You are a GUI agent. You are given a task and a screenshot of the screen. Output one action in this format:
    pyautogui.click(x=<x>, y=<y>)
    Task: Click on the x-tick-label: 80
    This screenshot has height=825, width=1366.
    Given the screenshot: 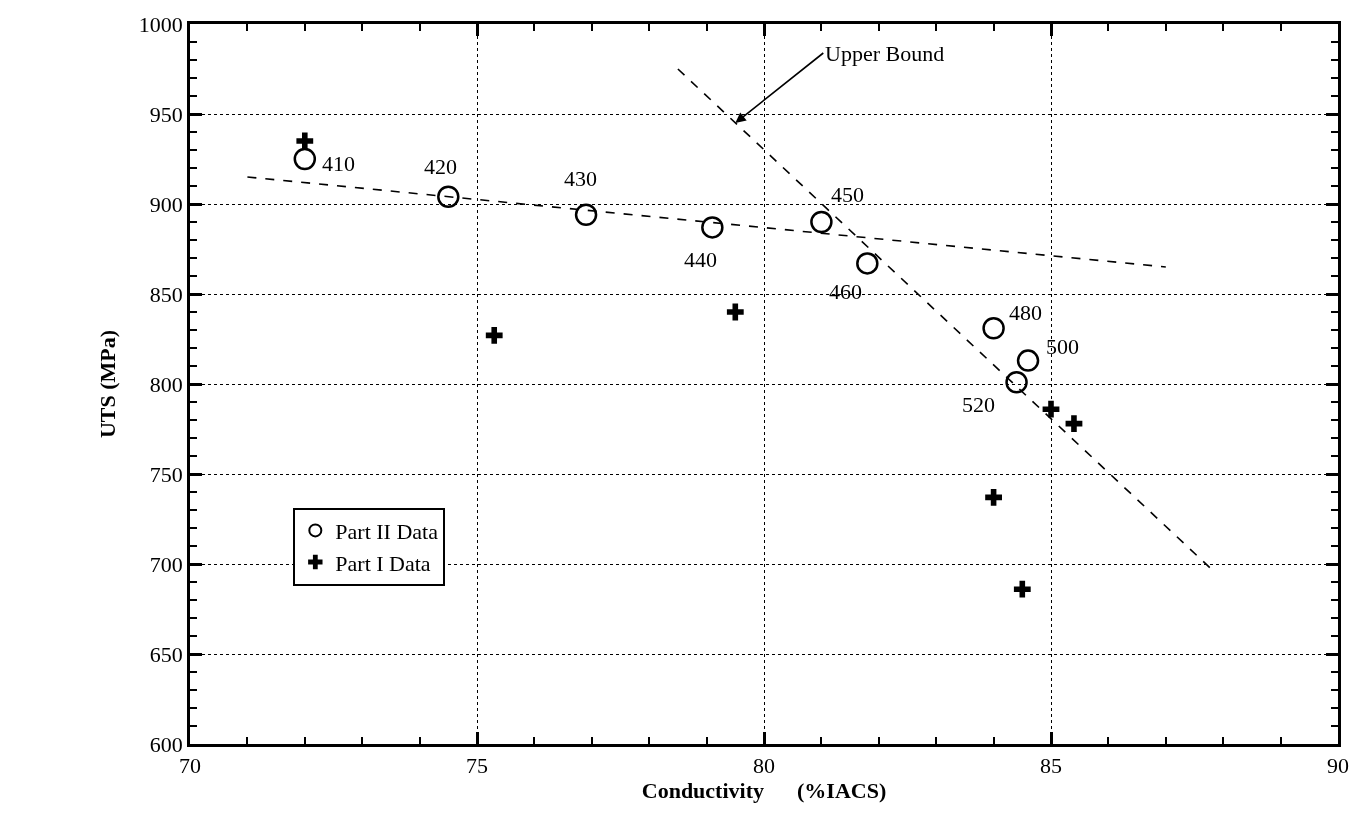 What is the action you would take?
    pyautogui.click(x=764, y=766)
    